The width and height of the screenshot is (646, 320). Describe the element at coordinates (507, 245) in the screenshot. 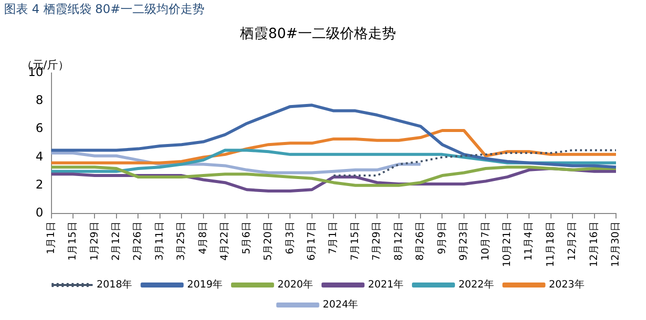

I see `x-tick-label: 10月21日` at that location.